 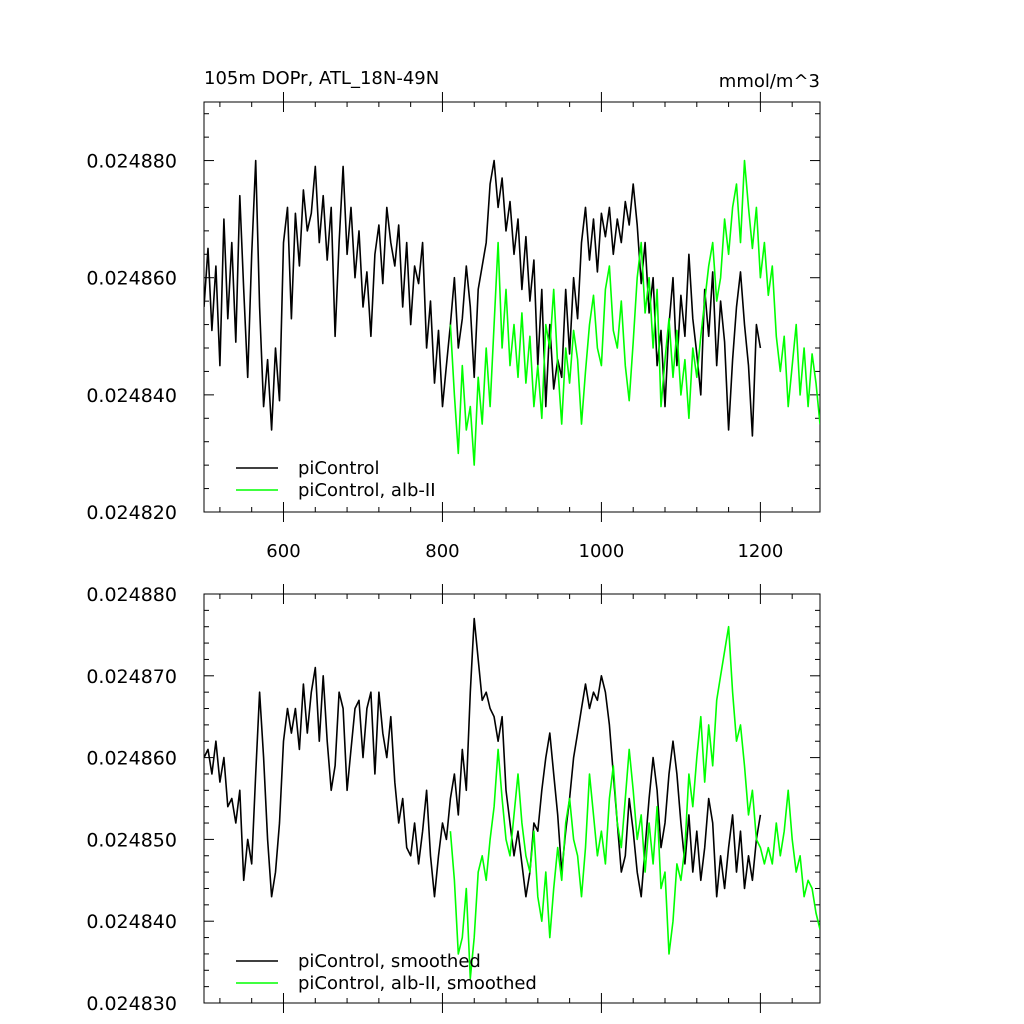 What do you see at coordinates (602, 551) in the screenshot?
I see `top-x-tick-label: 1000` at bounding box center [602, 551].